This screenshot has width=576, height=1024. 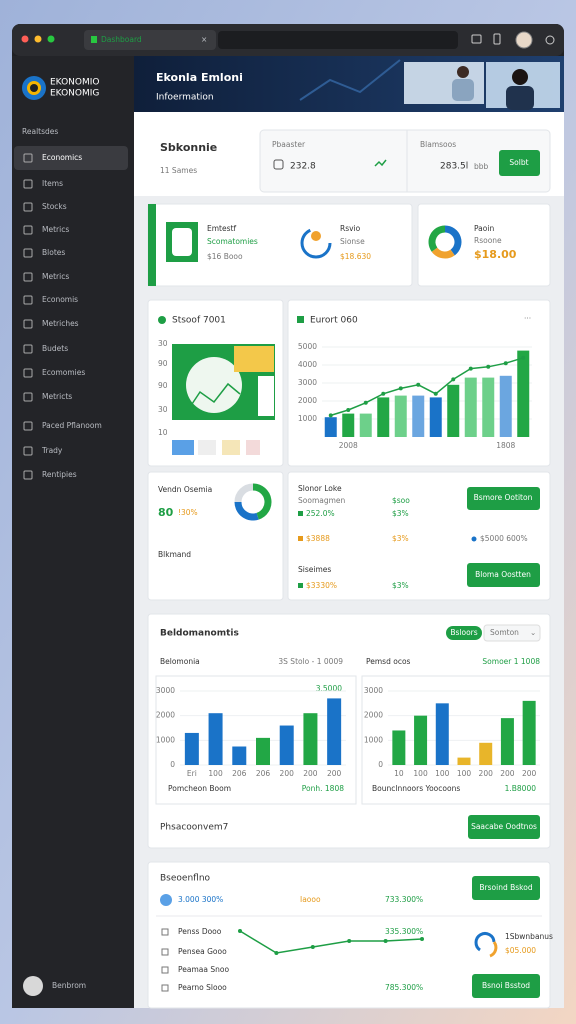 What do you see at coordinates (512, 633) in the screenshot?
I see `dropdown` at bounding box center [512, 633].